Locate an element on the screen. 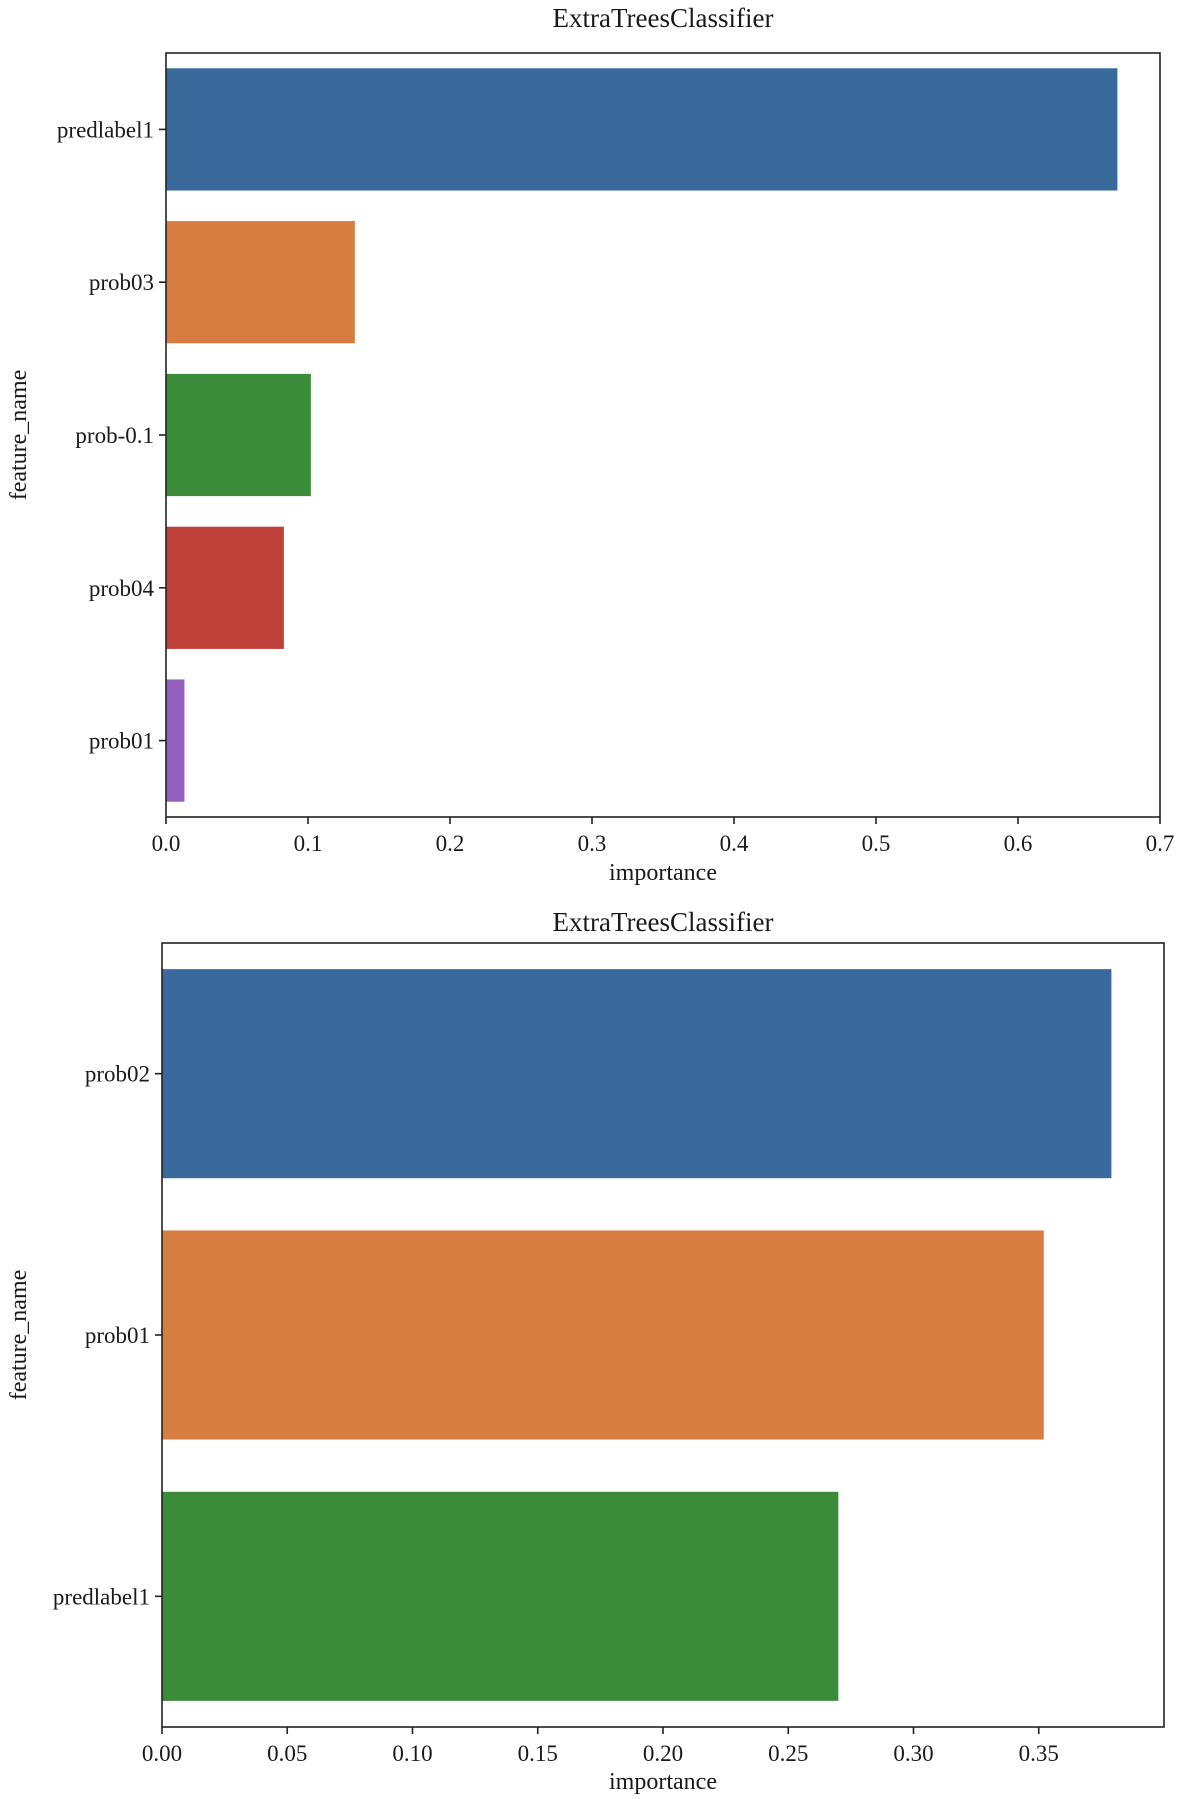 This screenshot has height=1799, width=1181. x-tick-label: 0.5 is located at coordinates (876, 843).